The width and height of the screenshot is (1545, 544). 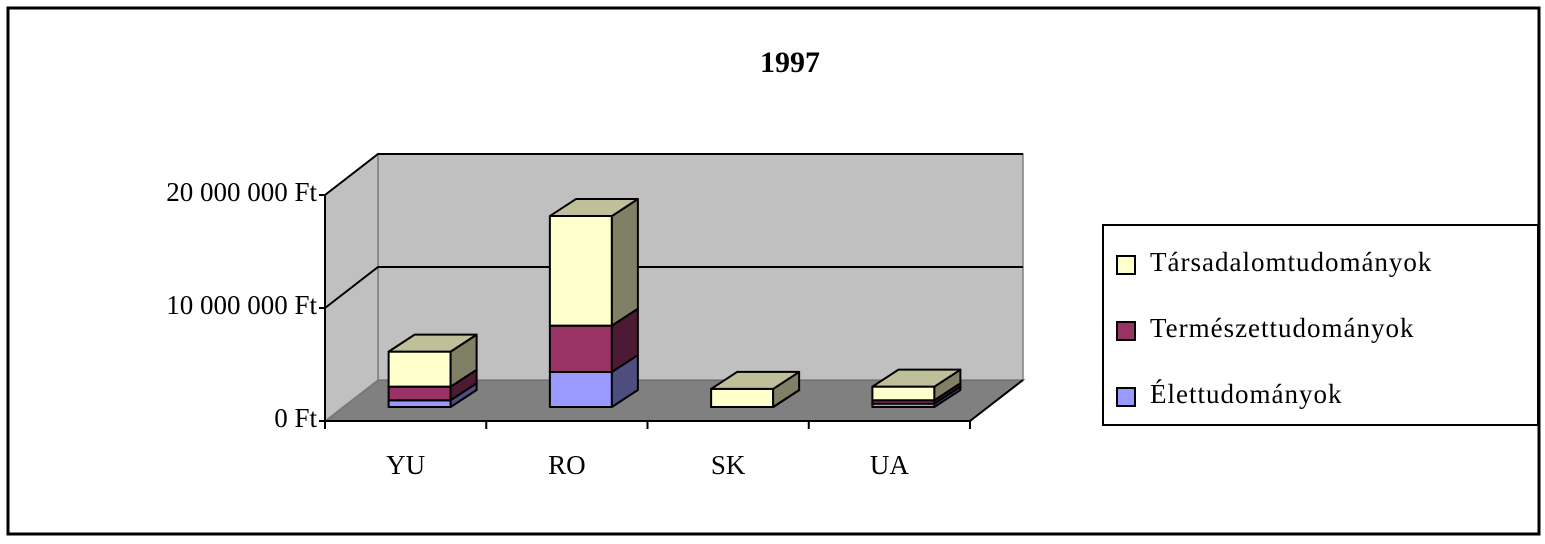 I want to click on legend, so click(x=1320, y=325).